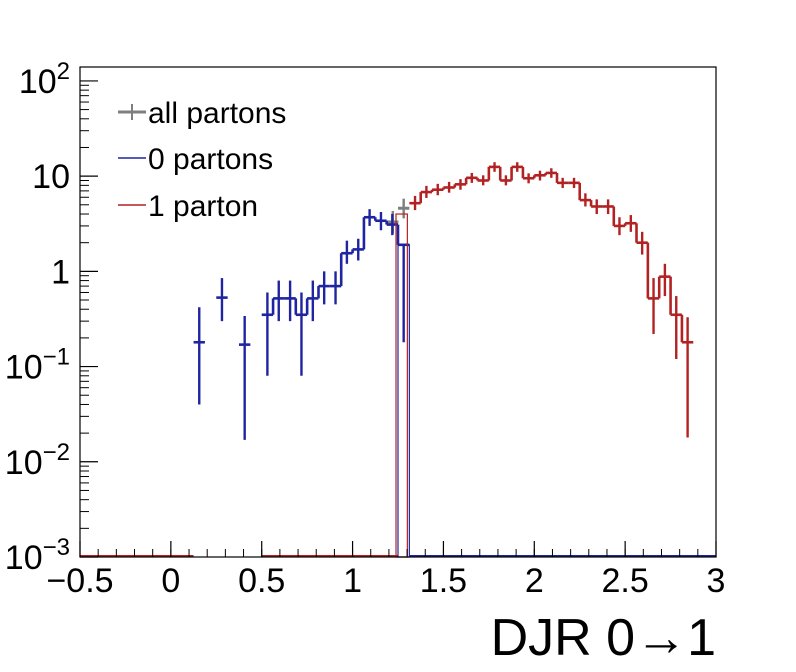  What do you see at coordinates (44, 79) in the screenshot?
I see `y-tick-label: 10²` at bounding box center [44, 79].